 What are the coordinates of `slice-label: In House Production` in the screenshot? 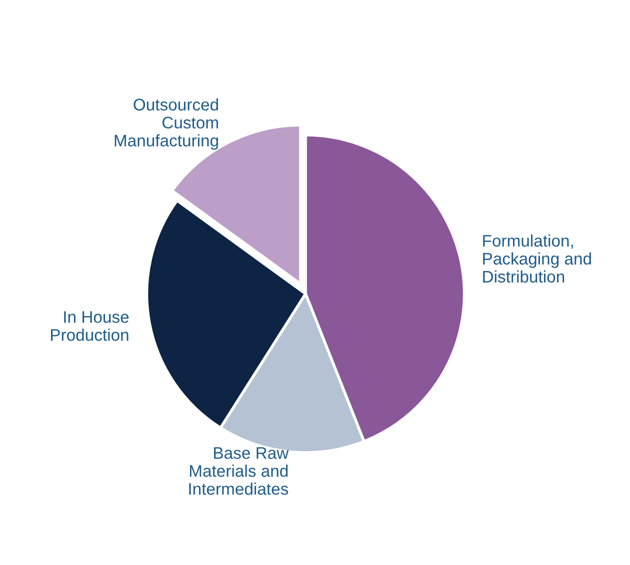 It's located at (90, 326).